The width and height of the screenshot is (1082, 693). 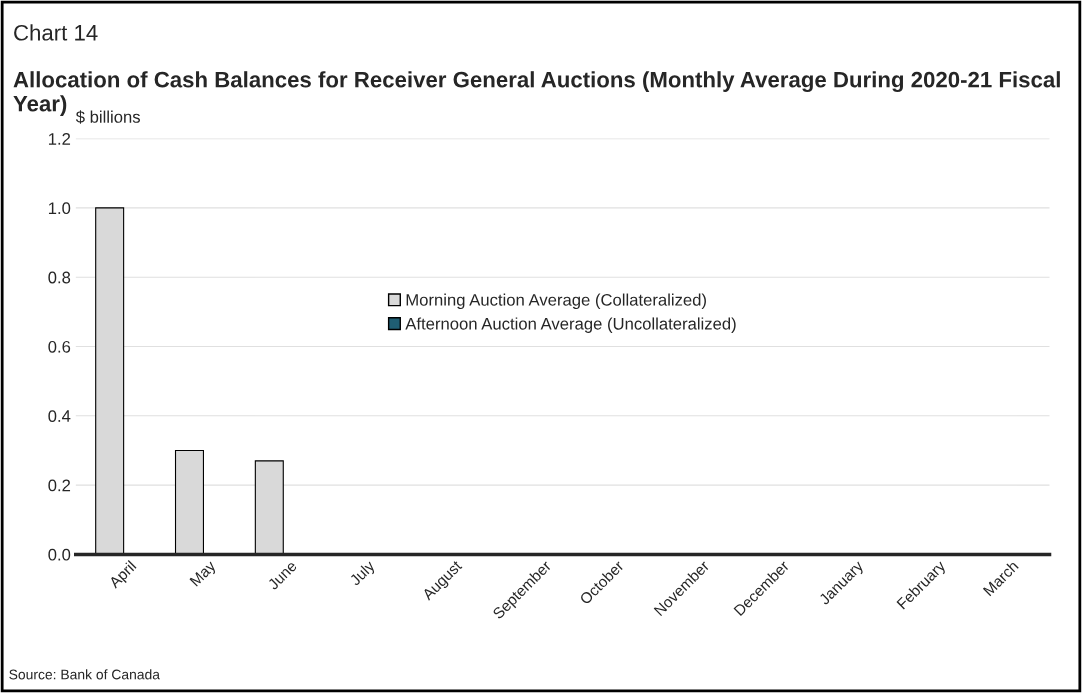 I want to click on chart-title: Chart 14, so click(x=56, y=32).